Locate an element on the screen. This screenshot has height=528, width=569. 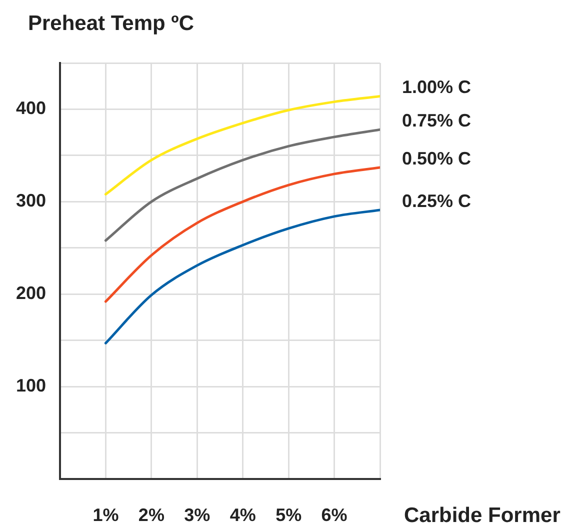
x-tick-label: 3% is located at coordinates (197, 514).